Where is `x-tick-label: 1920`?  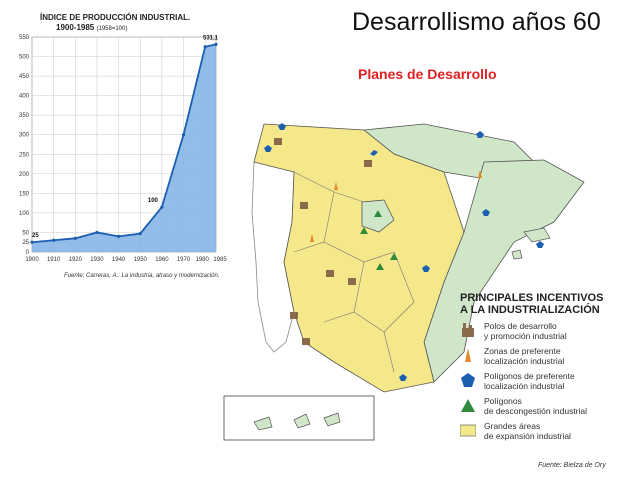 x-tick-label: 1920 is located at coordinates (76, 260).